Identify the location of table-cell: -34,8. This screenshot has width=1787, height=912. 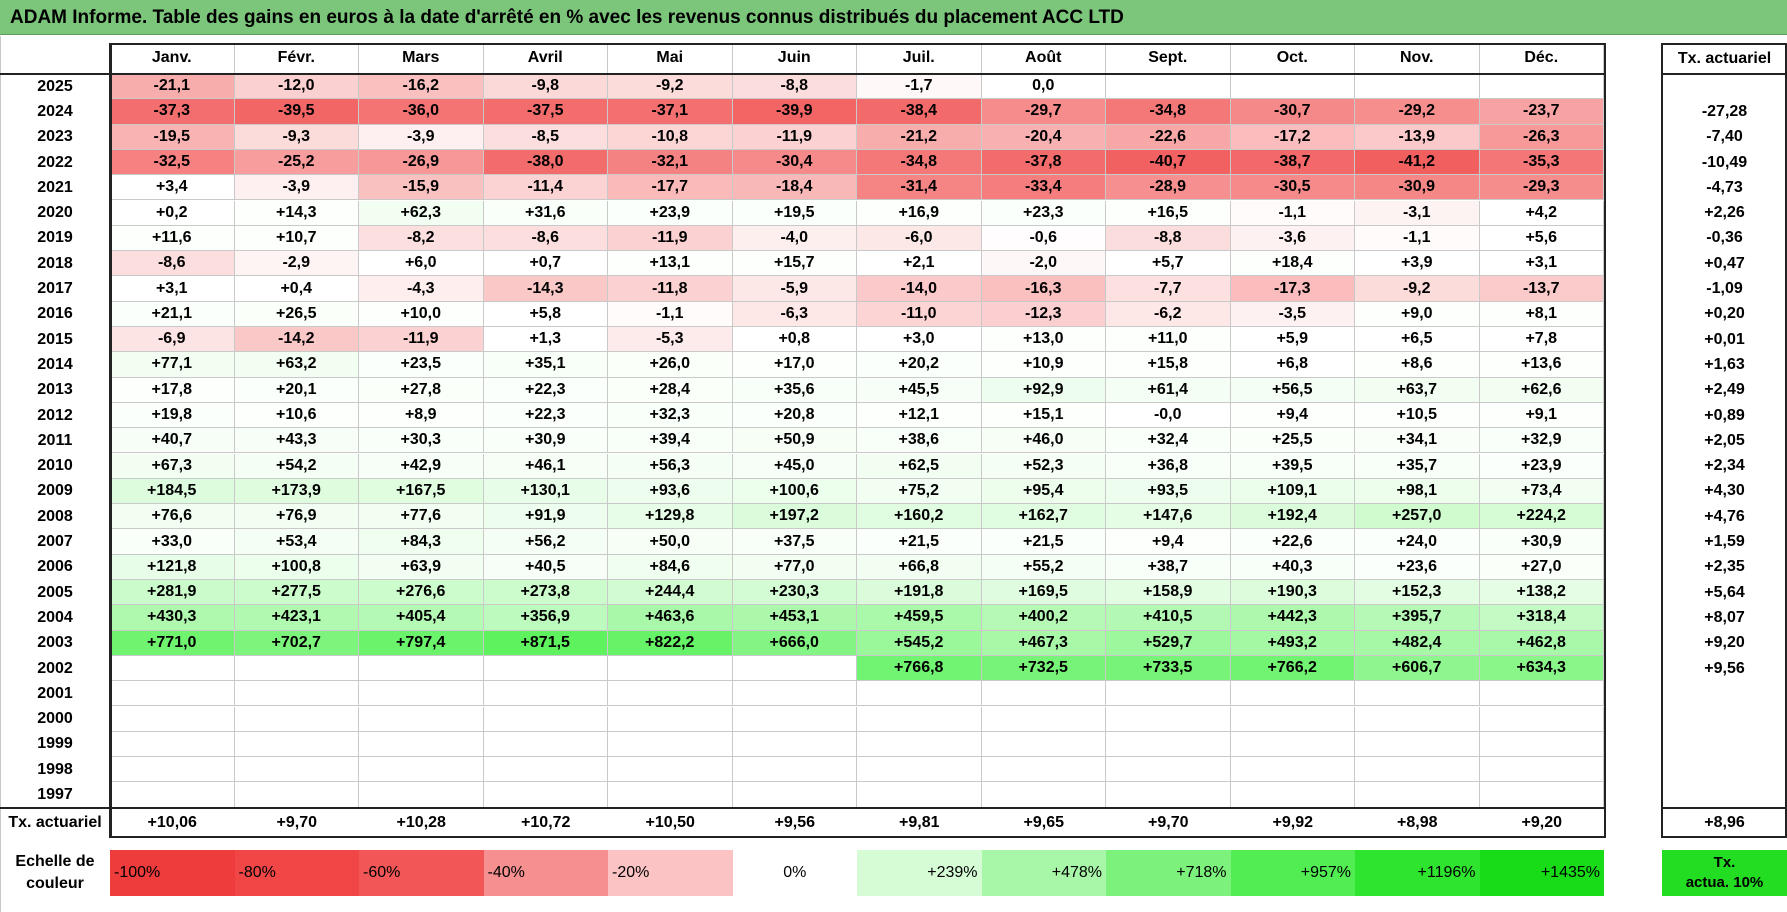
(919, 162).